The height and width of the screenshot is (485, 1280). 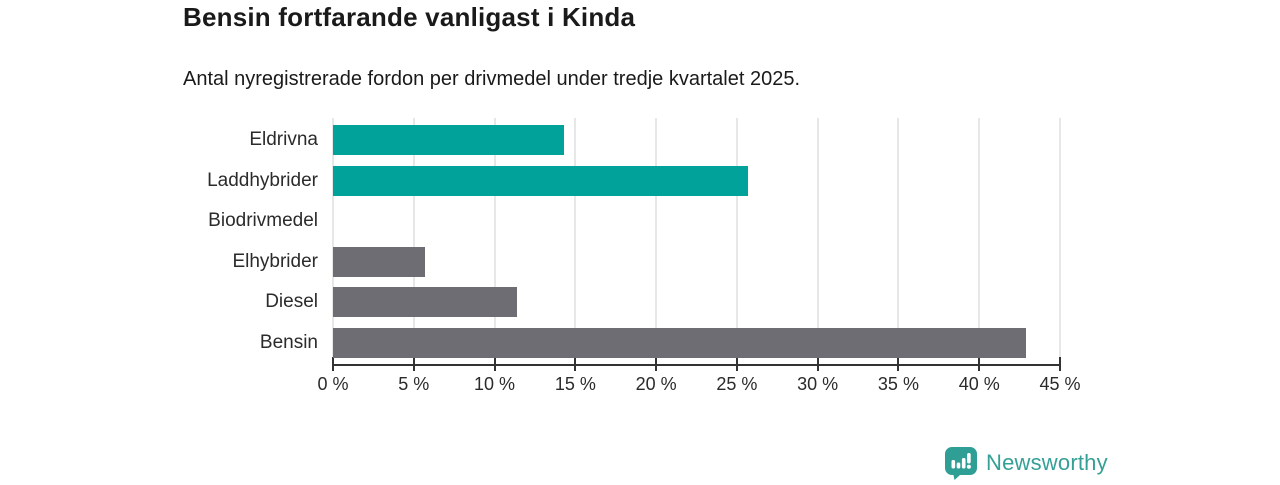 What do you see at coordinates (961, 463) in the screenshot?
I see `newsworthy-bar-chart-bubble-icon` at bounding box center [961, 463].